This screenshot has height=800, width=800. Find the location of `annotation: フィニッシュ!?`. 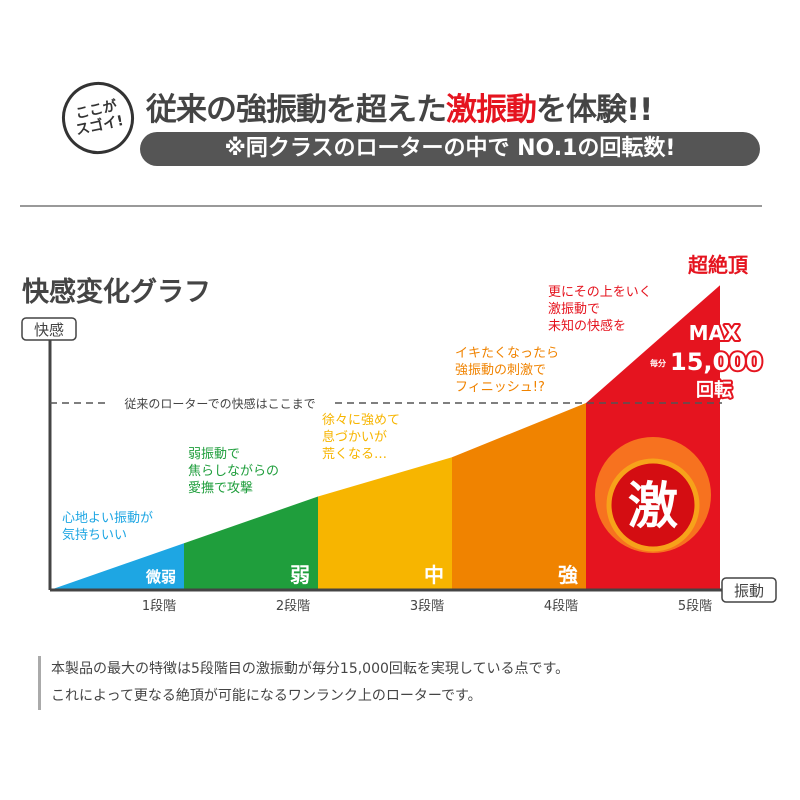

annotation: フィニッシュ!? is located at coordinates (500, 387).